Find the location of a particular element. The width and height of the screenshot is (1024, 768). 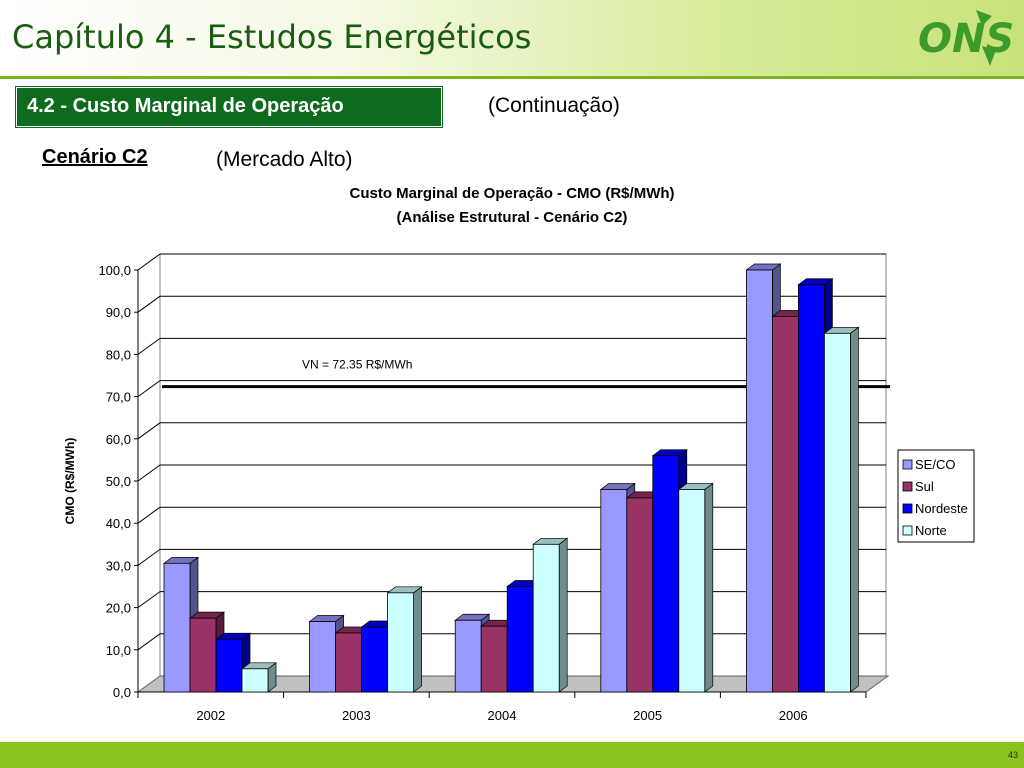

y-axis-title: CMO (R$/MWh) is located at coordinates (70, 481).